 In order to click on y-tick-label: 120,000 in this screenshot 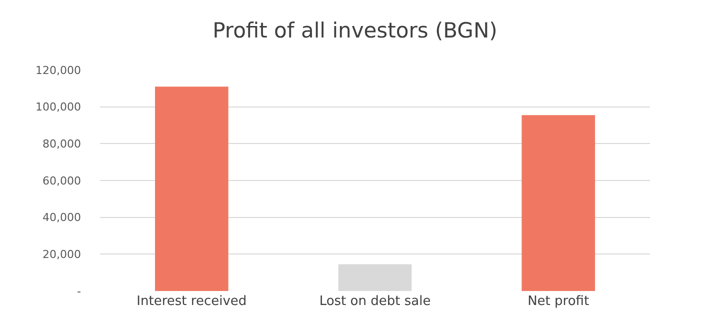, I will do `click(58, 70)`.